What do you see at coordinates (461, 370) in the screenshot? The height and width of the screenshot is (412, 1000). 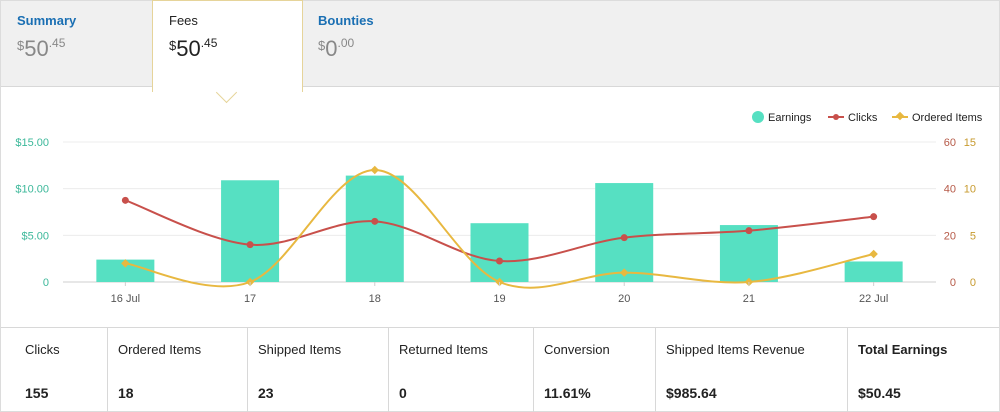 I see `stat-returned-items: Returned Items 0` at bounding box center [461, 370].